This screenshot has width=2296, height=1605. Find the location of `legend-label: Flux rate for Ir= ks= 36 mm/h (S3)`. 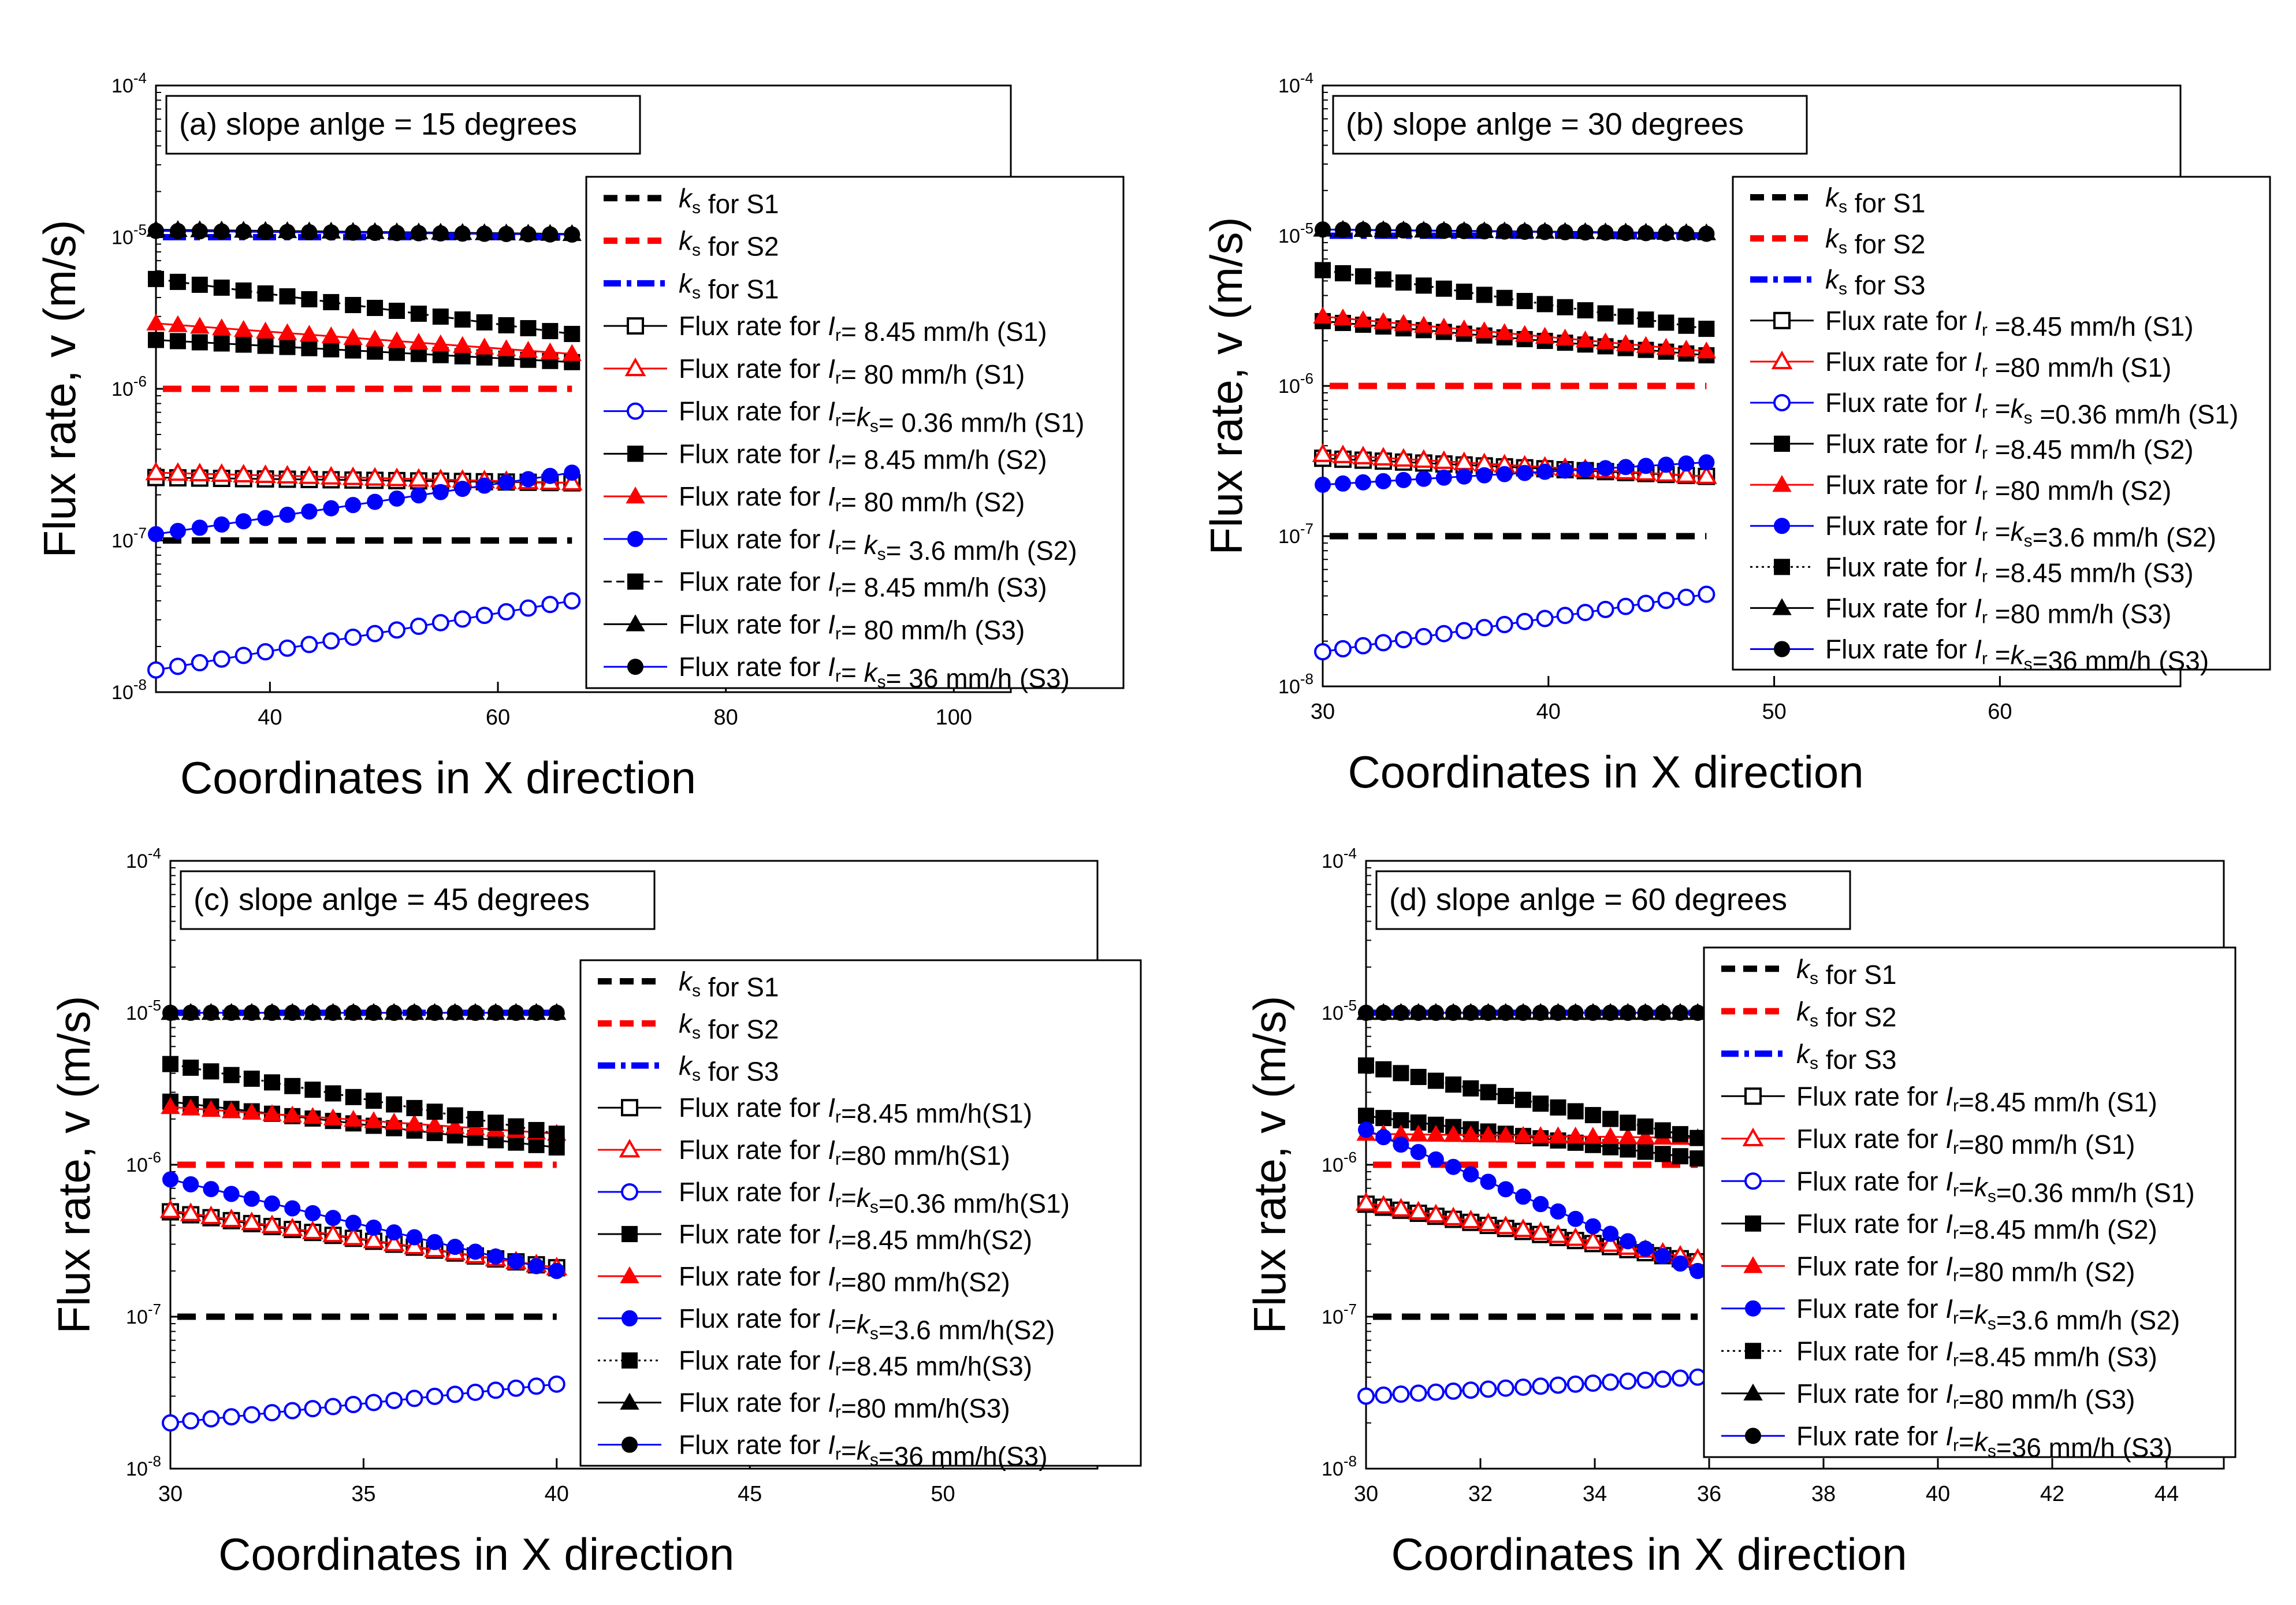

legend-label: Flux rate for Ir= ks= 36 mm/h (S3) is located at coordinates (874, 673).